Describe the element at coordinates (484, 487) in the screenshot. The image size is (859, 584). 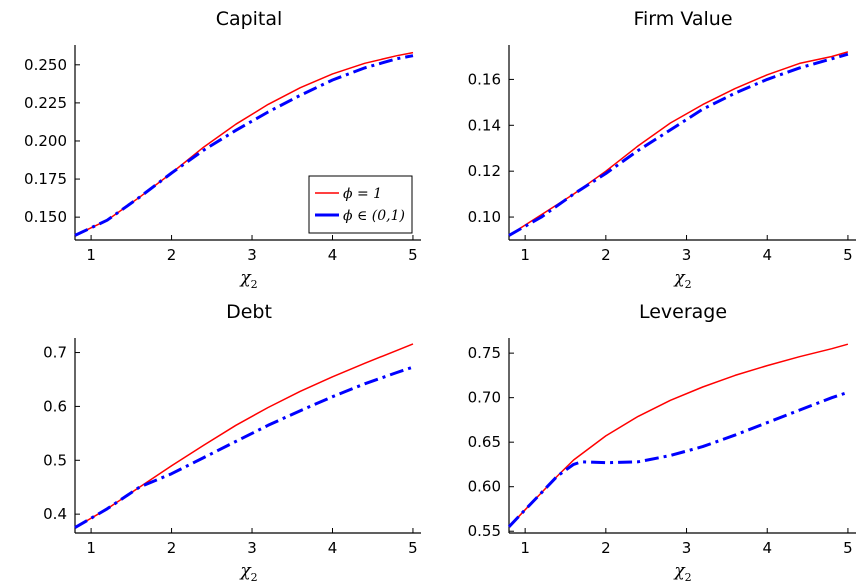
I see `y-tick-label: 0.60` at that location.